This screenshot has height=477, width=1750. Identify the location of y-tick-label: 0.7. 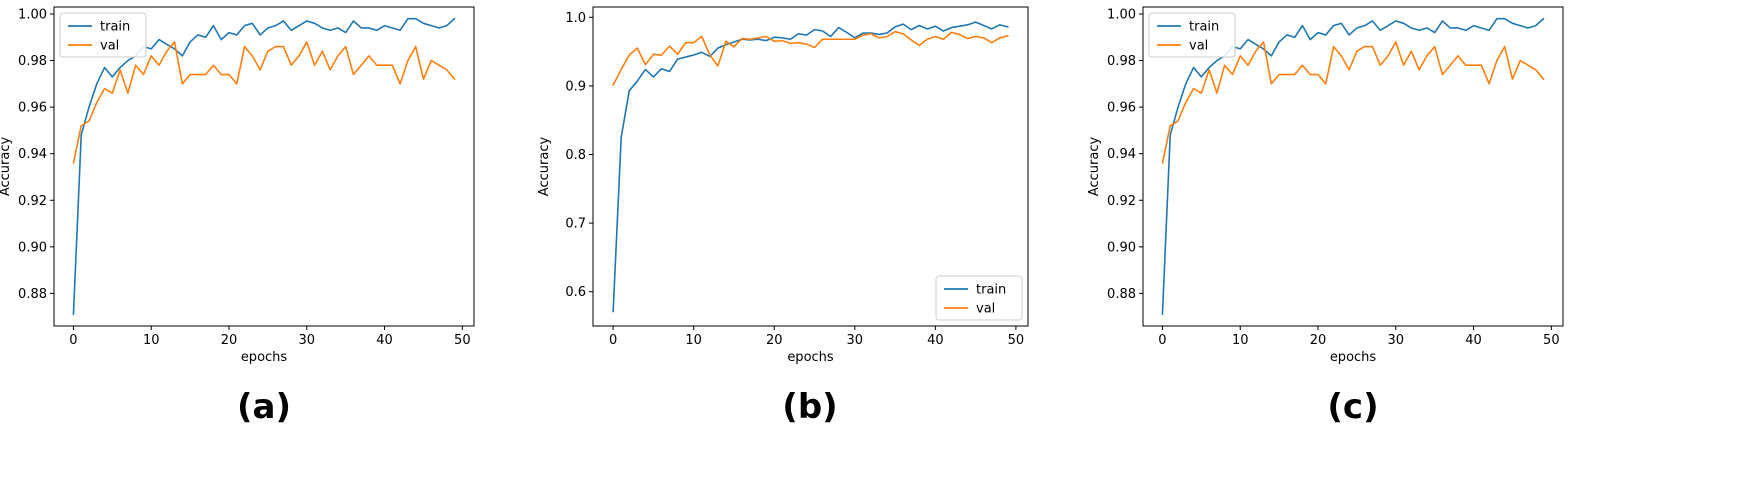
(575, 224).